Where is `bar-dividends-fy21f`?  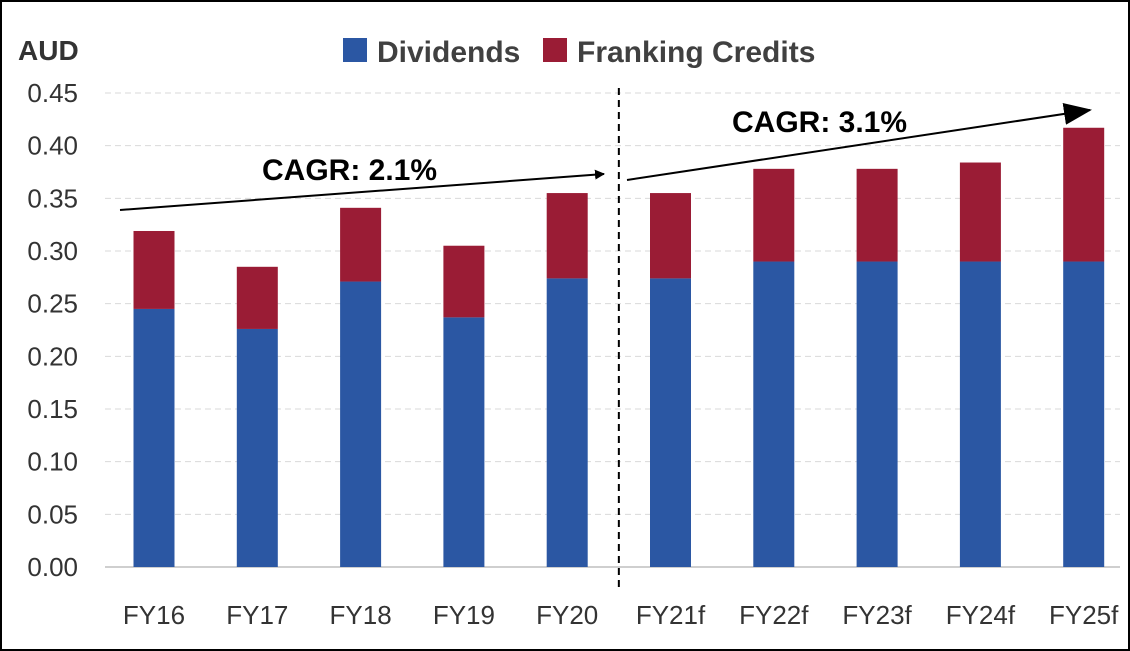
bar-dividends-fy21f is located at coordinates (670, 422).